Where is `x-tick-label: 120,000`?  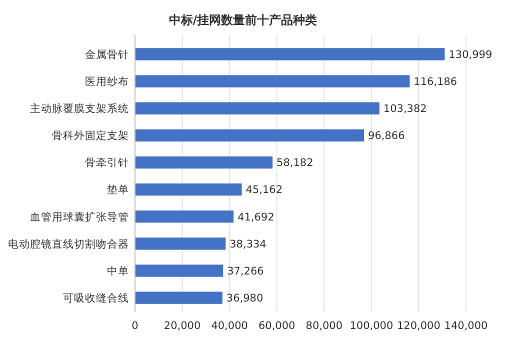
x-tick-label: 120,000 is located at coordinates (418, 326).